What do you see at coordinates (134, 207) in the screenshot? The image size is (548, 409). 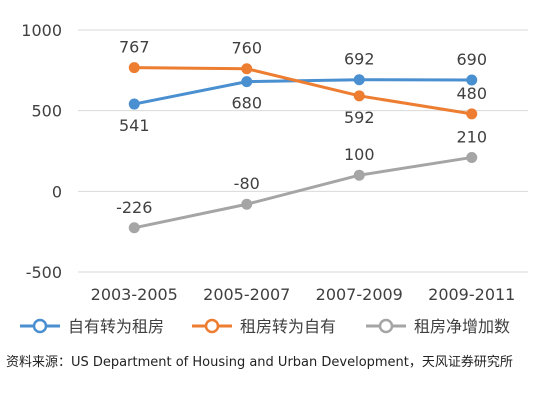 I see `data-label: -226` at bounding box center [134, 207].